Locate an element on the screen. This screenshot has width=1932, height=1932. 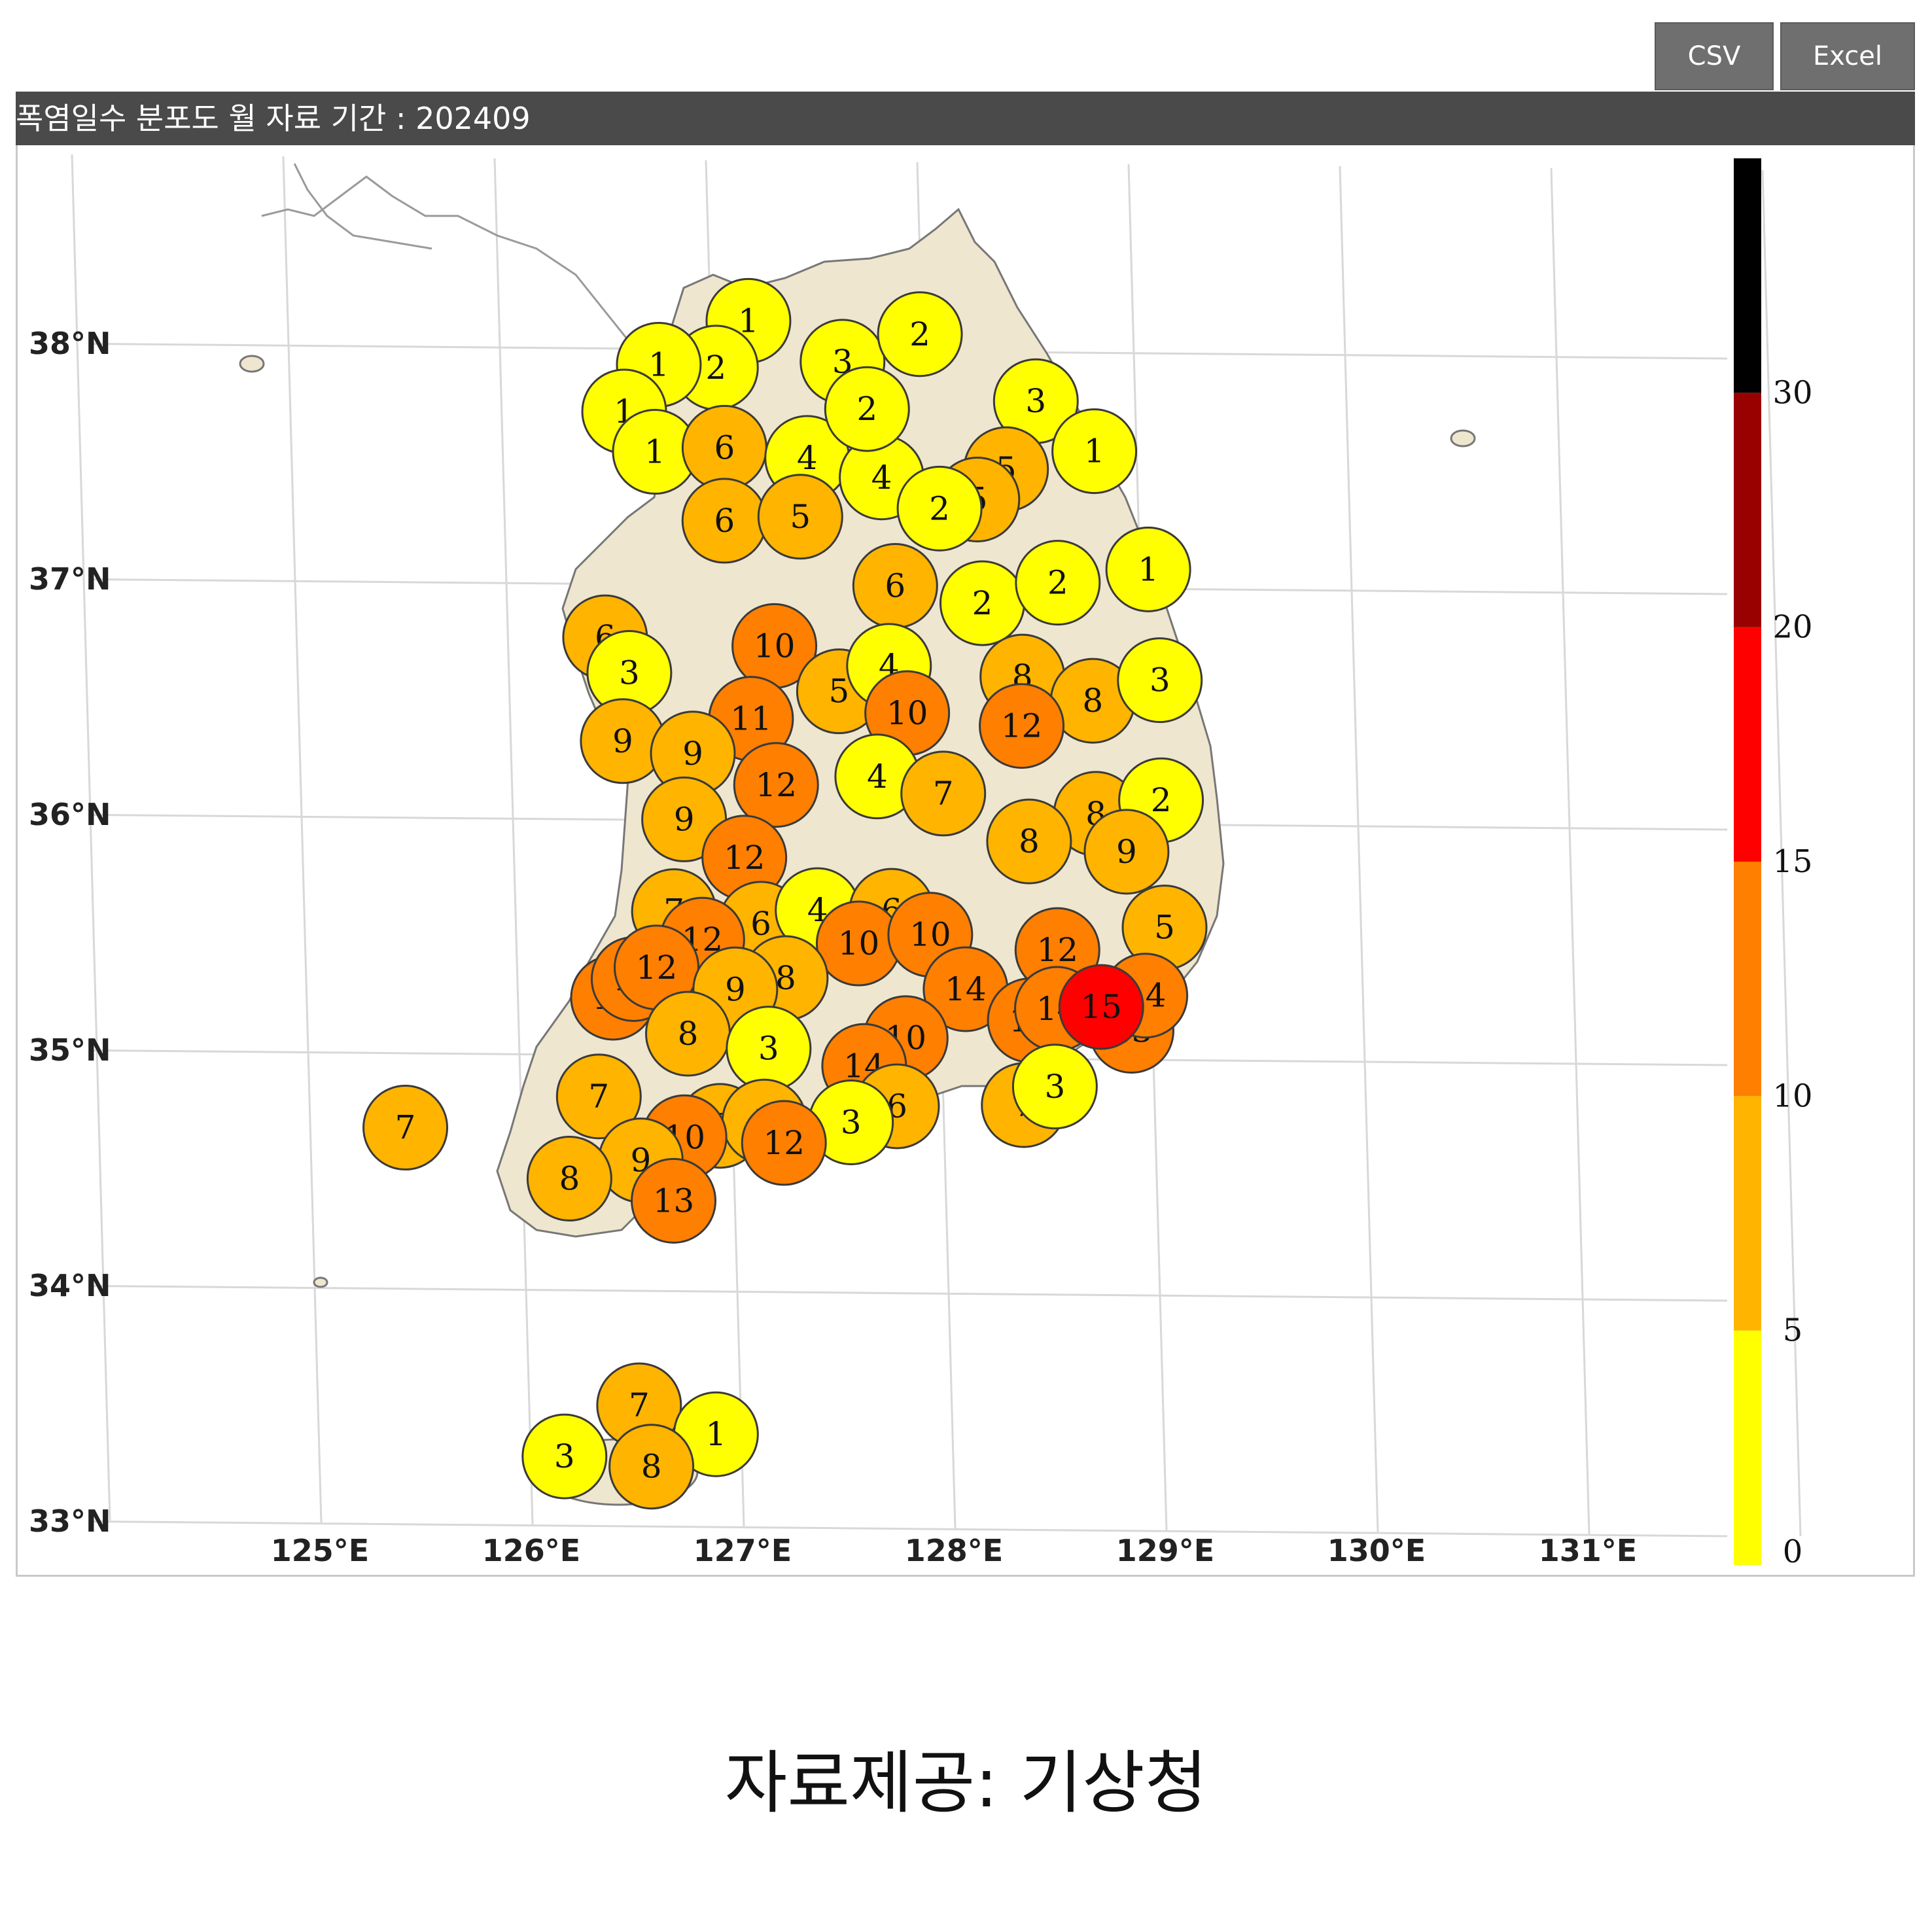
station-value-label: 13 is located at coordinates (674, 1201).